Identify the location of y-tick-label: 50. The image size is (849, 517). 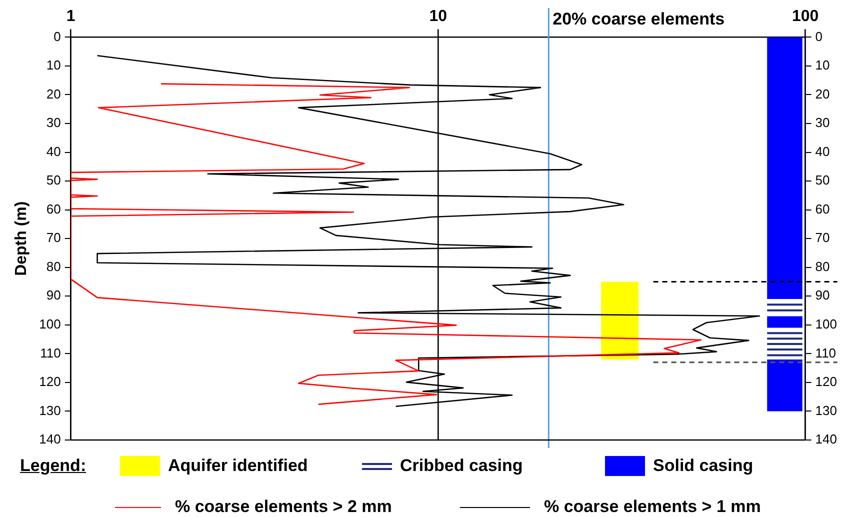
(53, 180).